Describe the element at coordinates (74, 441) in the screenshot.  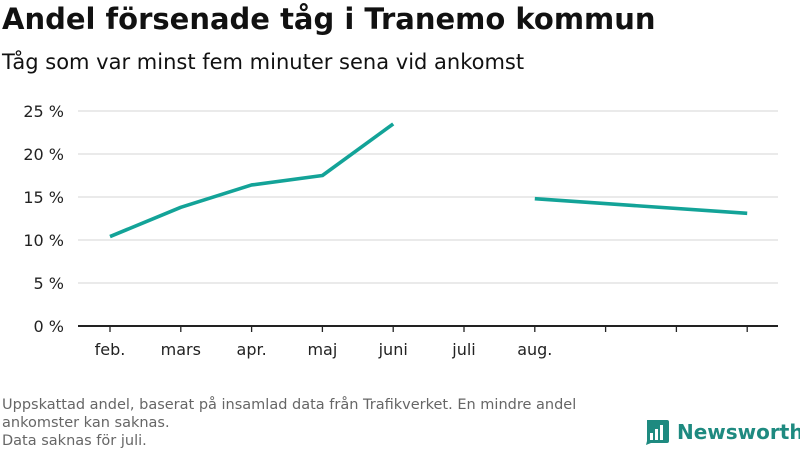
I see `footnote-missing: Data saknas för juli.` at that location.